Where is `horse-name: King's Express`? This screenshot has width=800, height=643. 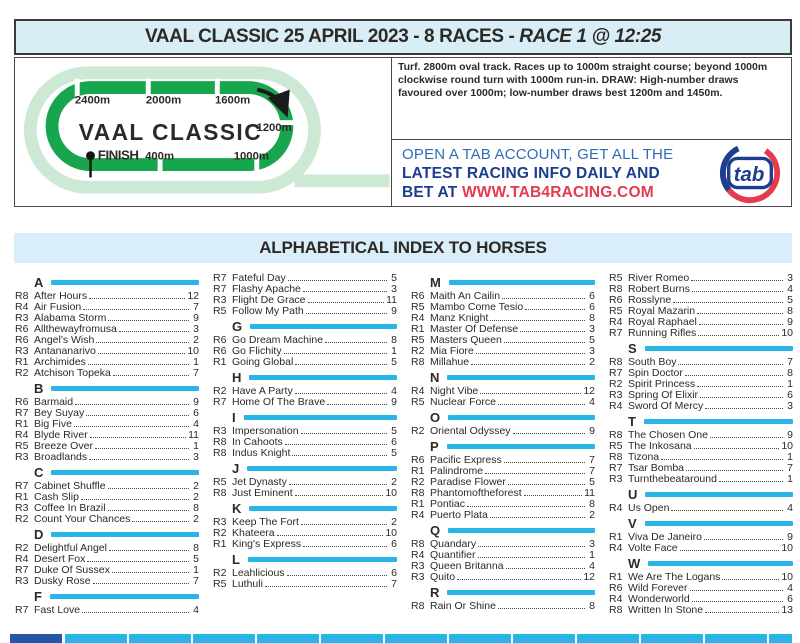
horse-name: King's Express is located at coordinates (267, 544).